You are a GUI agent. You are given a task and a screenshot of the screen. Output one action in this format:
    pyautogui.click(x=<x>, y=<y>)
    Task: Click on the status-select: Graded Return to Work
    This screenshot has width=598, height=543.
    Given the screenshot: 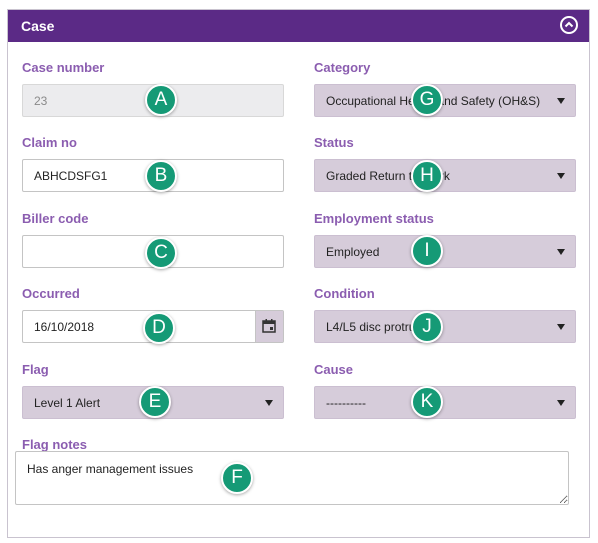 What is the action you would take?
    pyautogui.click(x=445, y=175)
    